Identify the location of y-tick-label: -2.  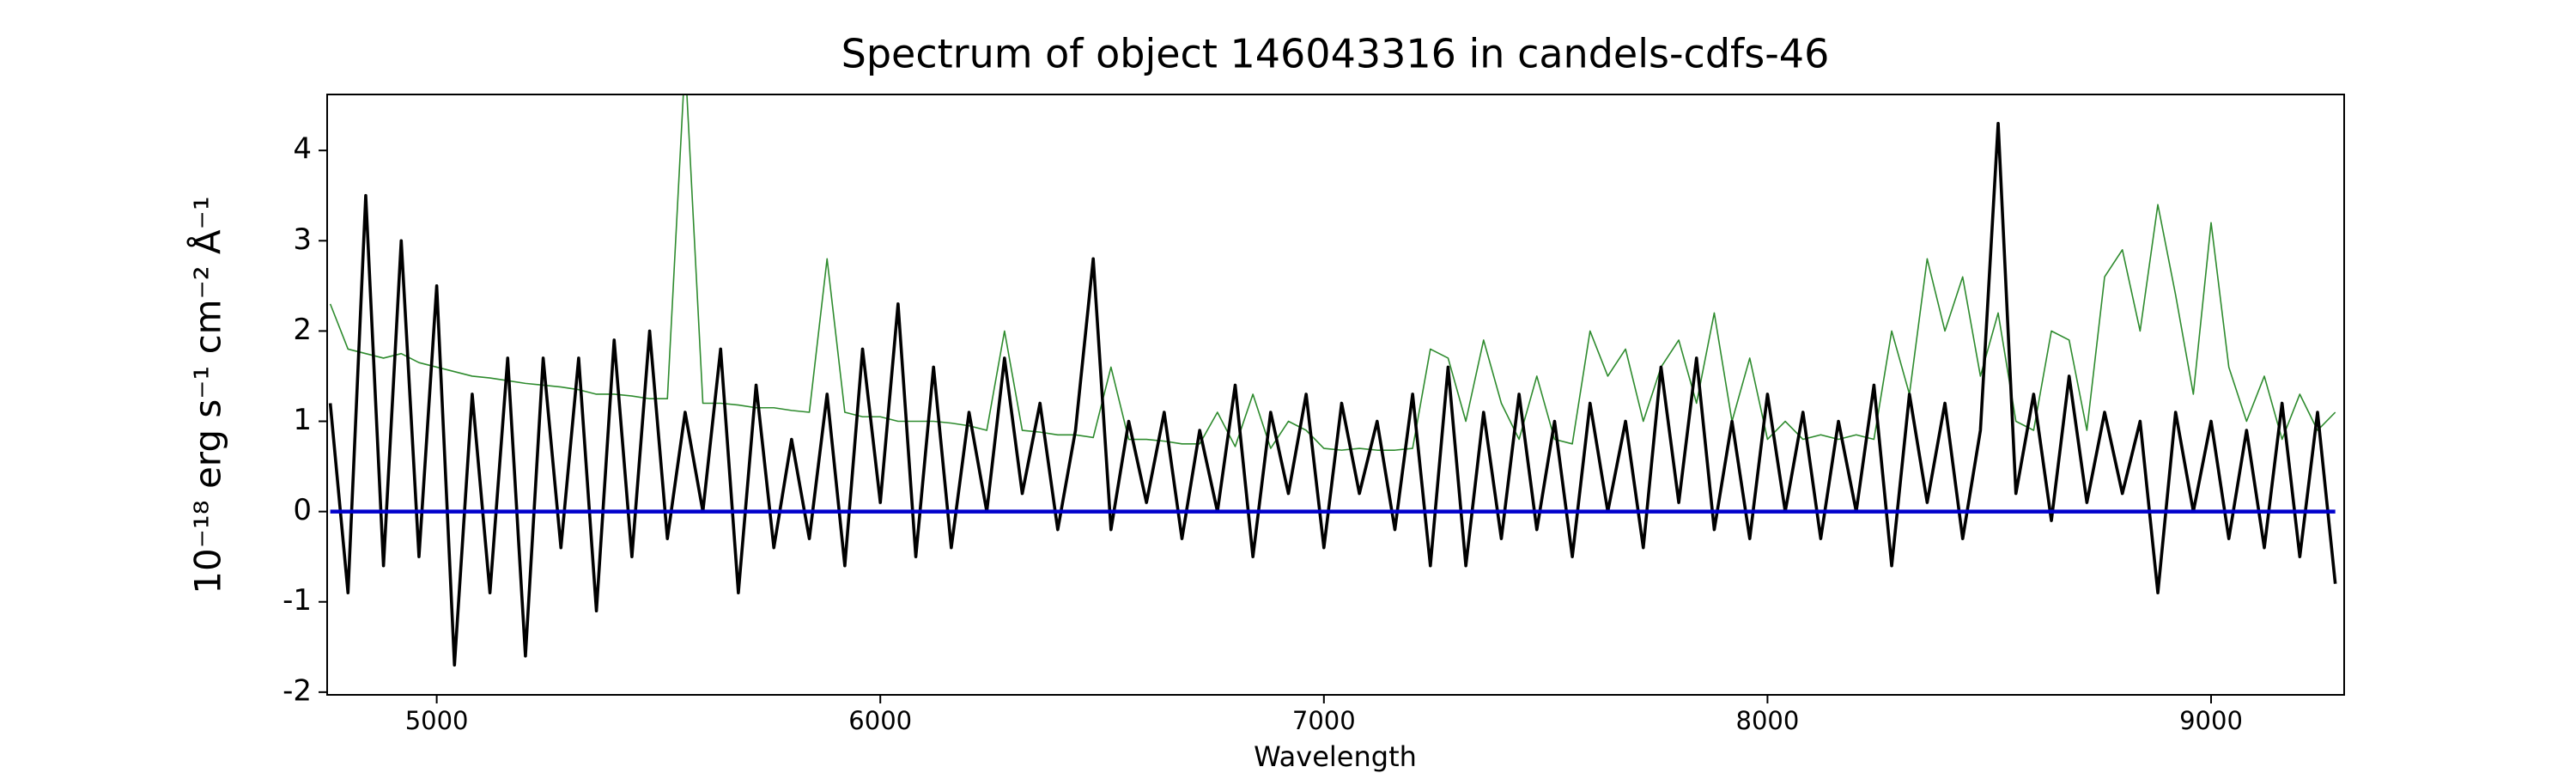
(297, 690).